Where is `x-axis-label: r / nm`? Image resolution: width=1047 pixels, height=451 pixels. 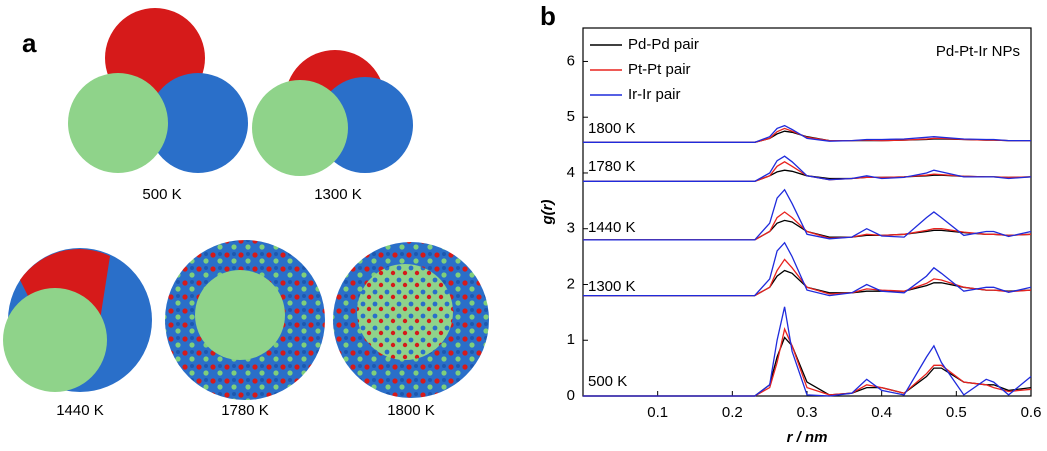
x-axis-label: r / nm is located at coordinates (807, 437).